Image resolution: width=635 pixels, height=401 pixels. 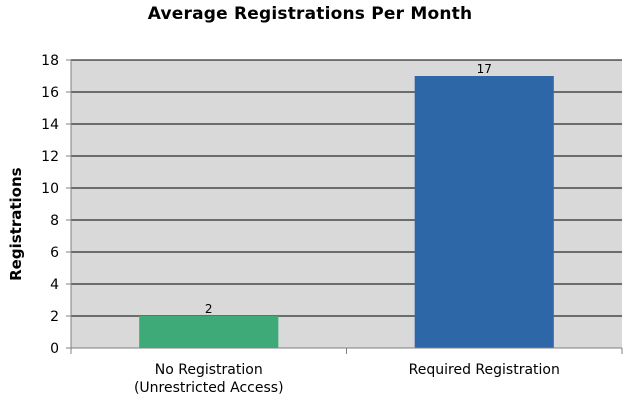 I want to click on y-tick-labels: 0 2 4 6 8 10 12 14 16 18, so click(x=50, y=205).